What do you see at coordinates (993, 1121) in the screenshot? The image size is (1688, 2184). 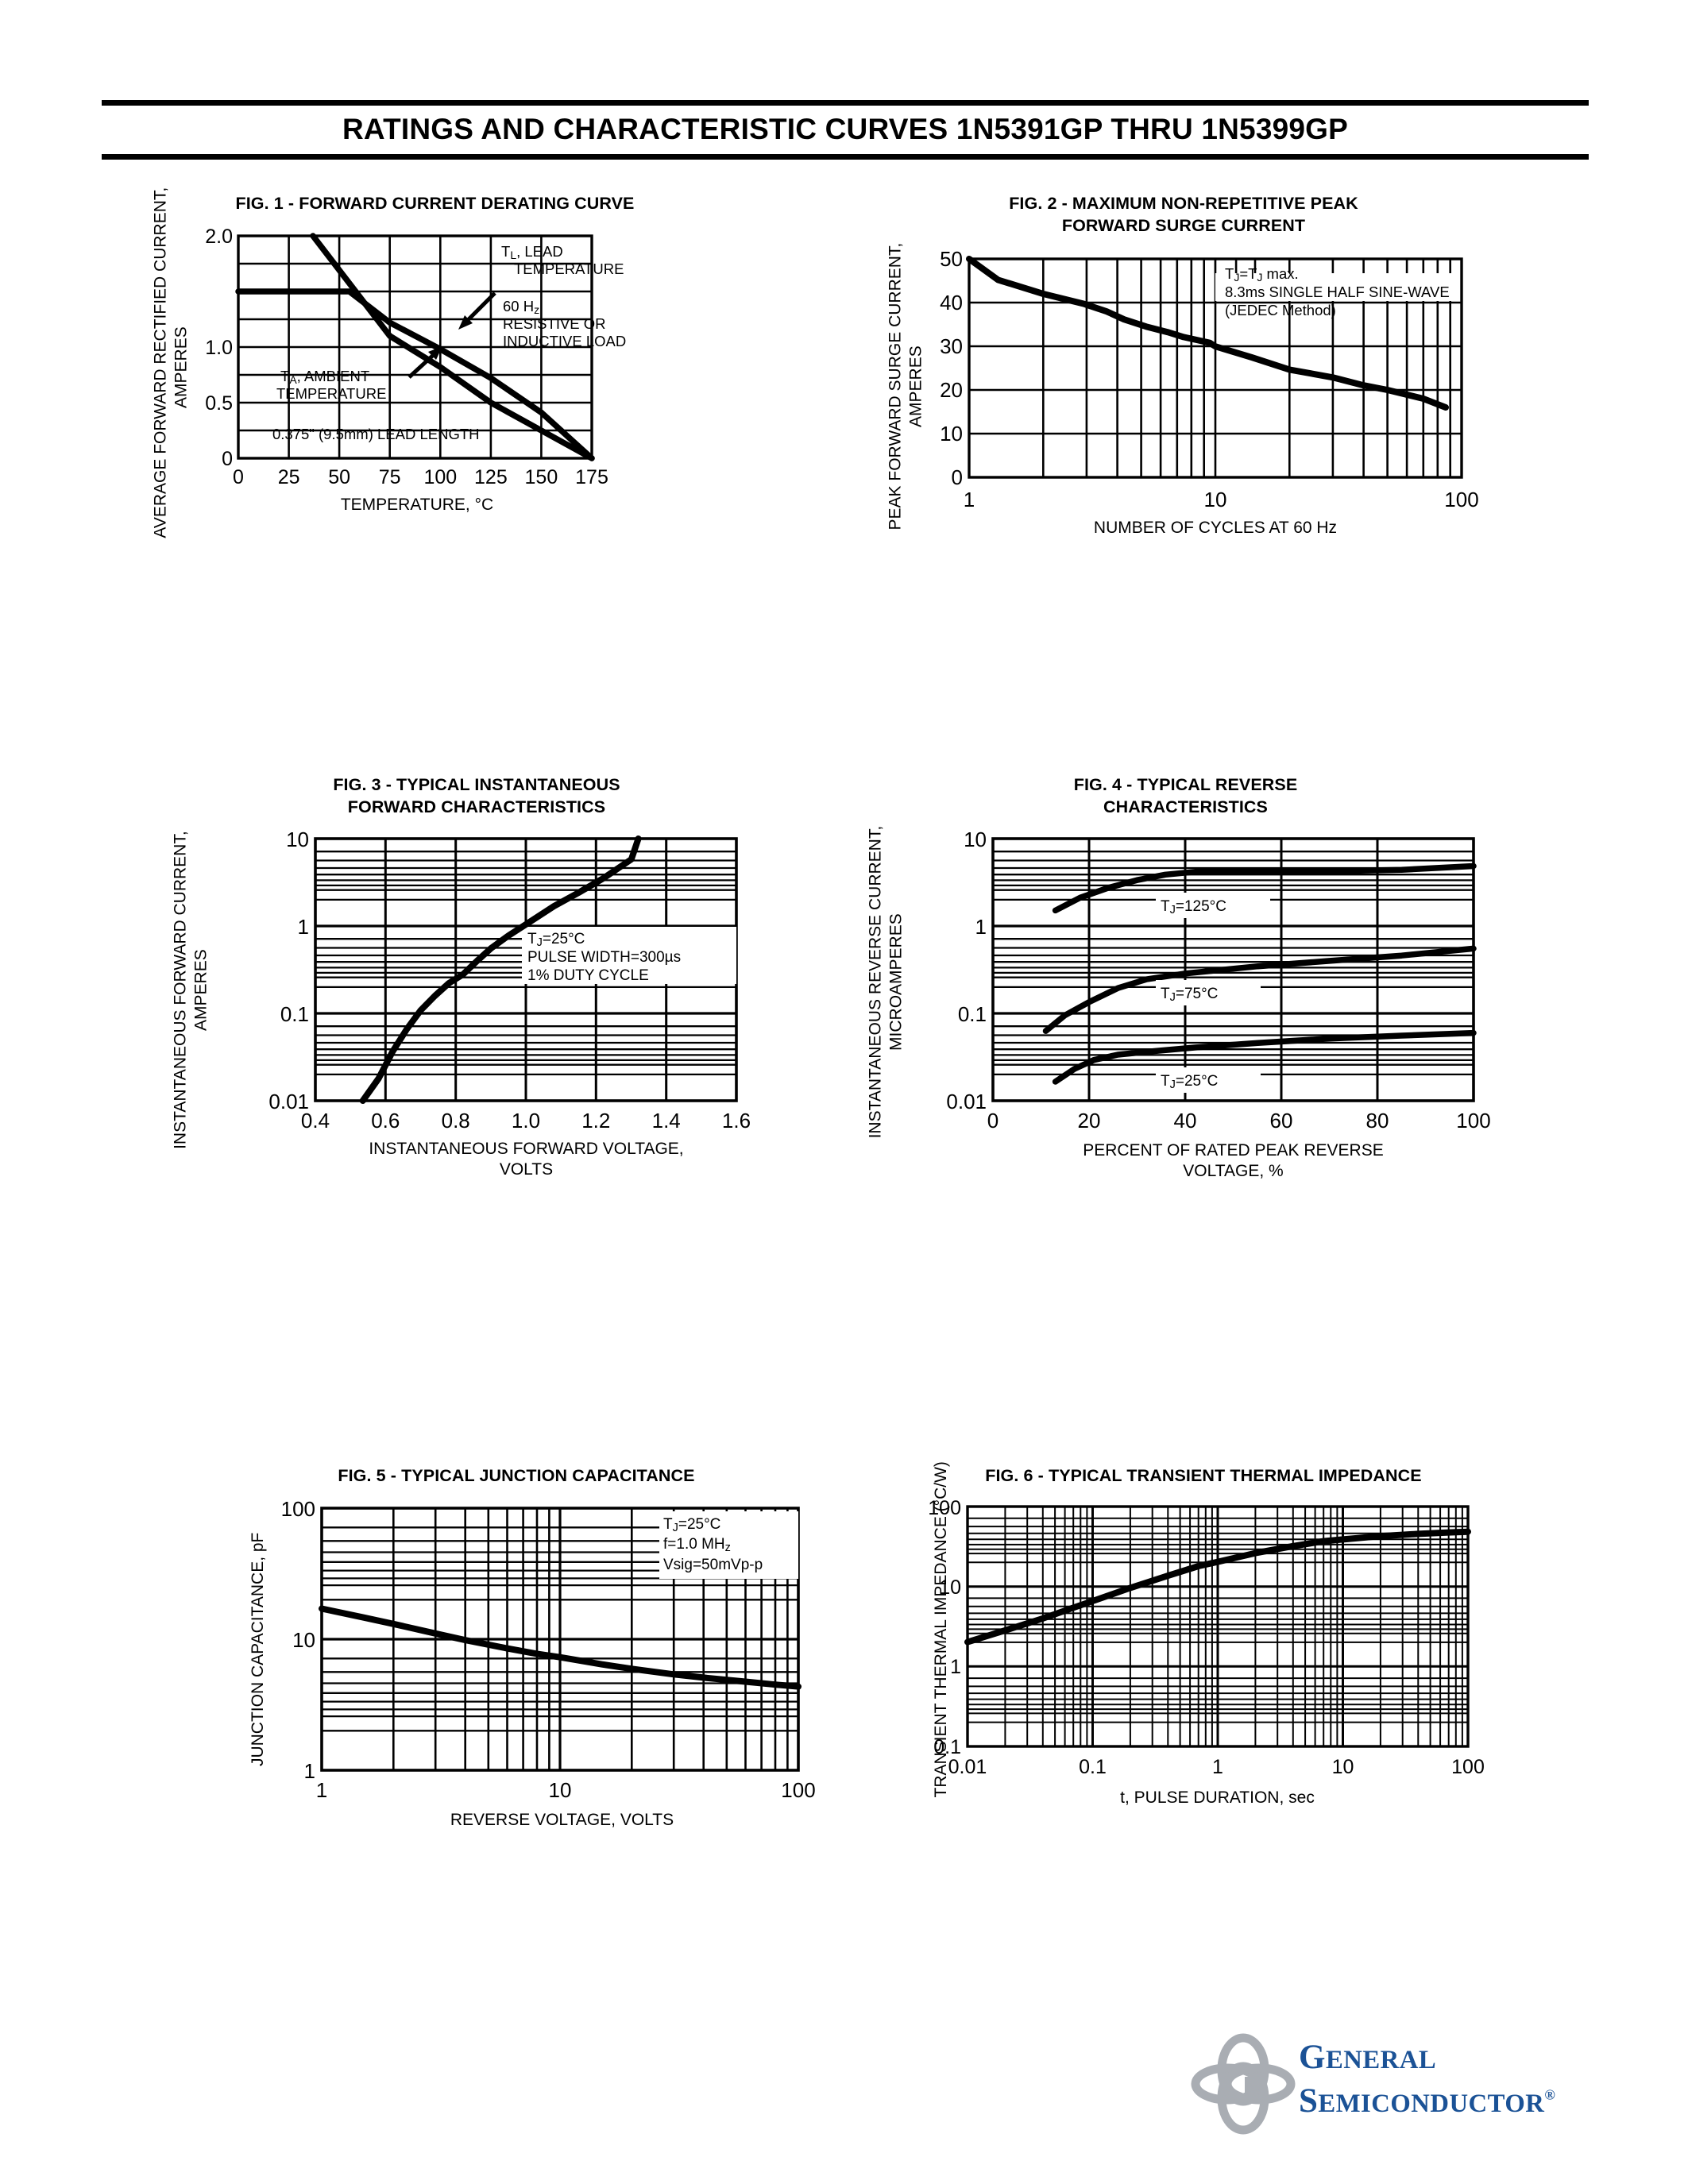 I see `figure-4-xtick-0: 0` at bounding box center [993, 1121].